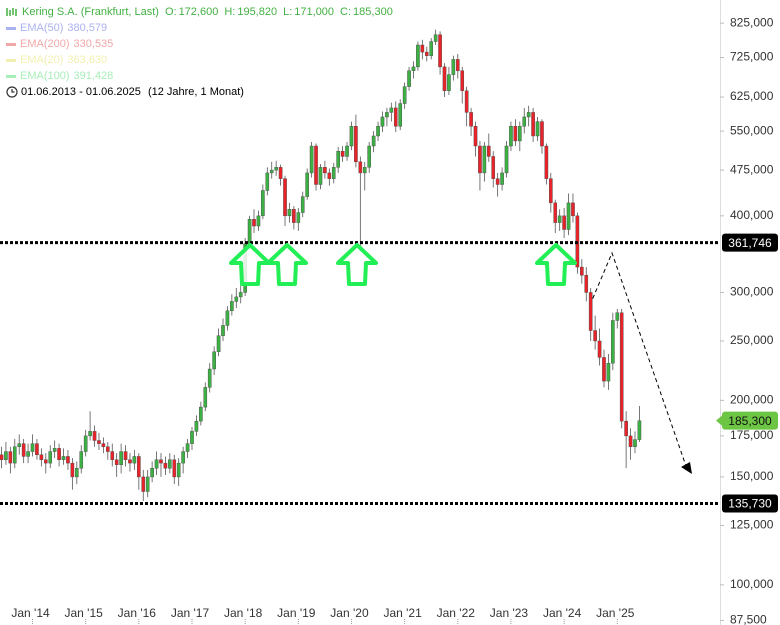 This screenshot has width=780, height=625. What do you see at coordinates (45, 44) in the screenshot?
I see `indicator-name: EMA(200)` at bounding box center [45, 44].